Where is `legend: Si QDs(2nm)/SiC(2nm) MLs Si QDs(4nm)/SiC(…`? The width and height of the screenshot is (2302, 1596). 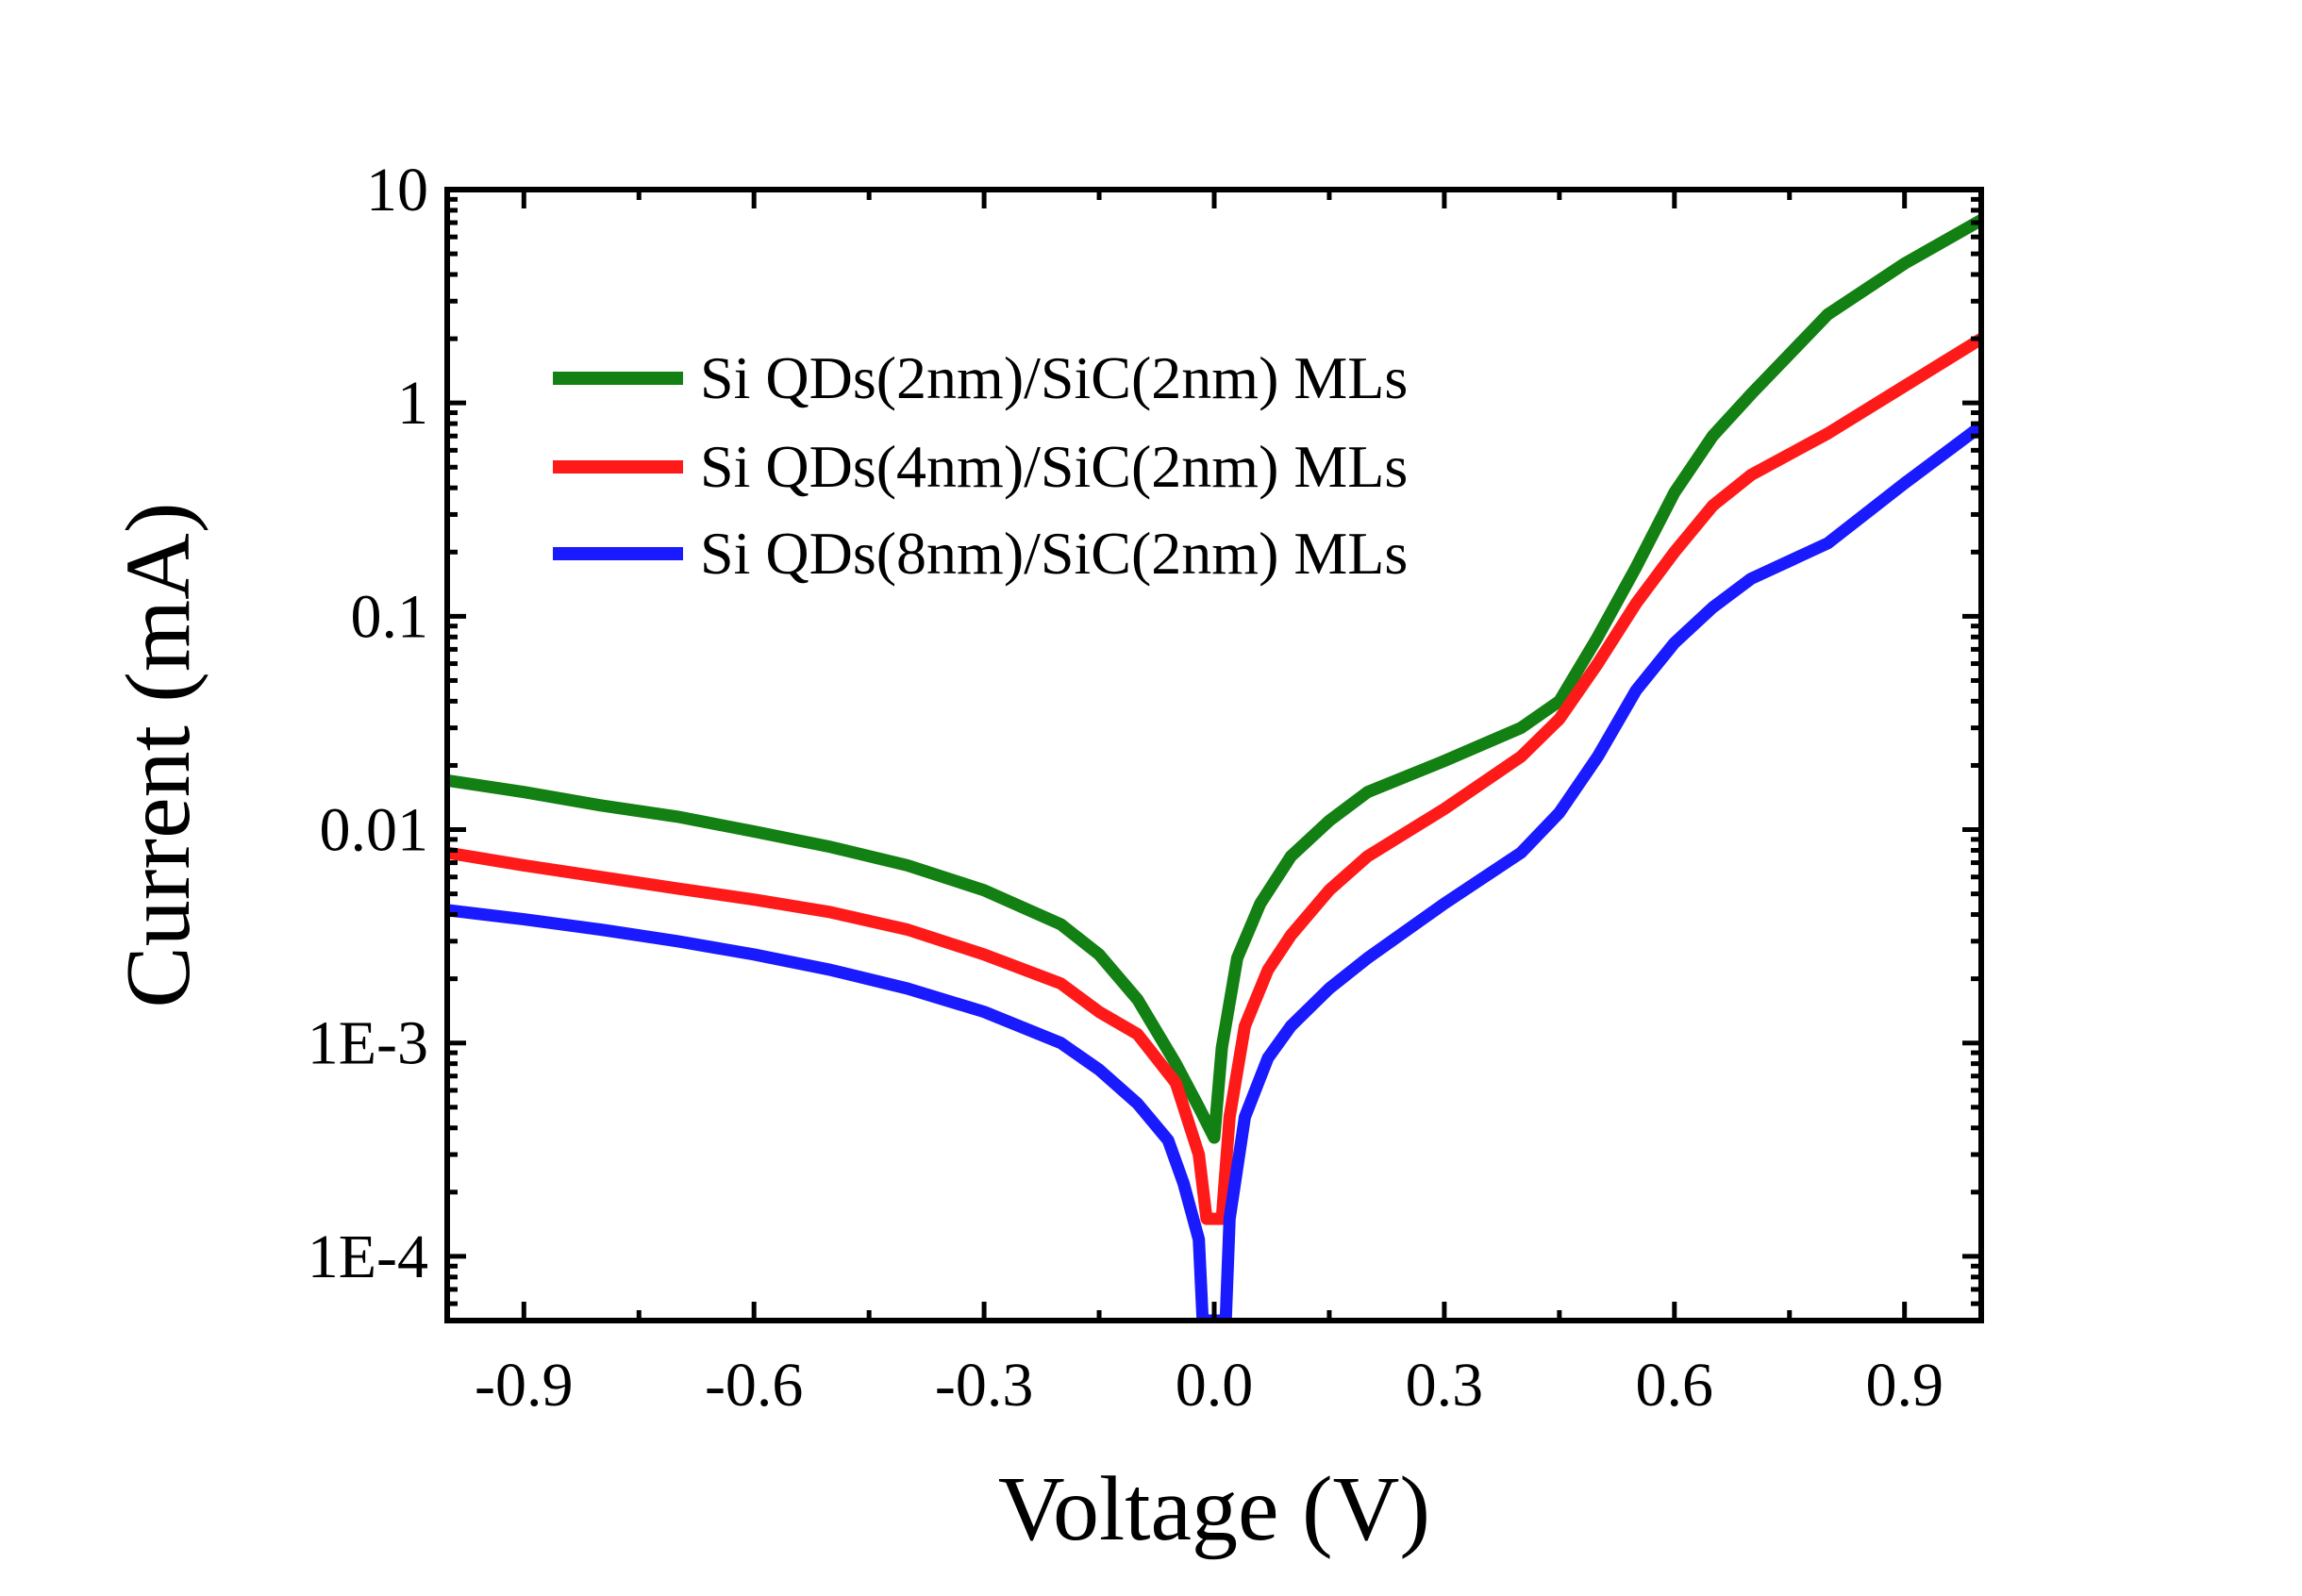 legend: Si QDs(2nm)/SiC(2nm) MLs Si QDs(4nm)/SiC(… is located at coordinates (980, 465).